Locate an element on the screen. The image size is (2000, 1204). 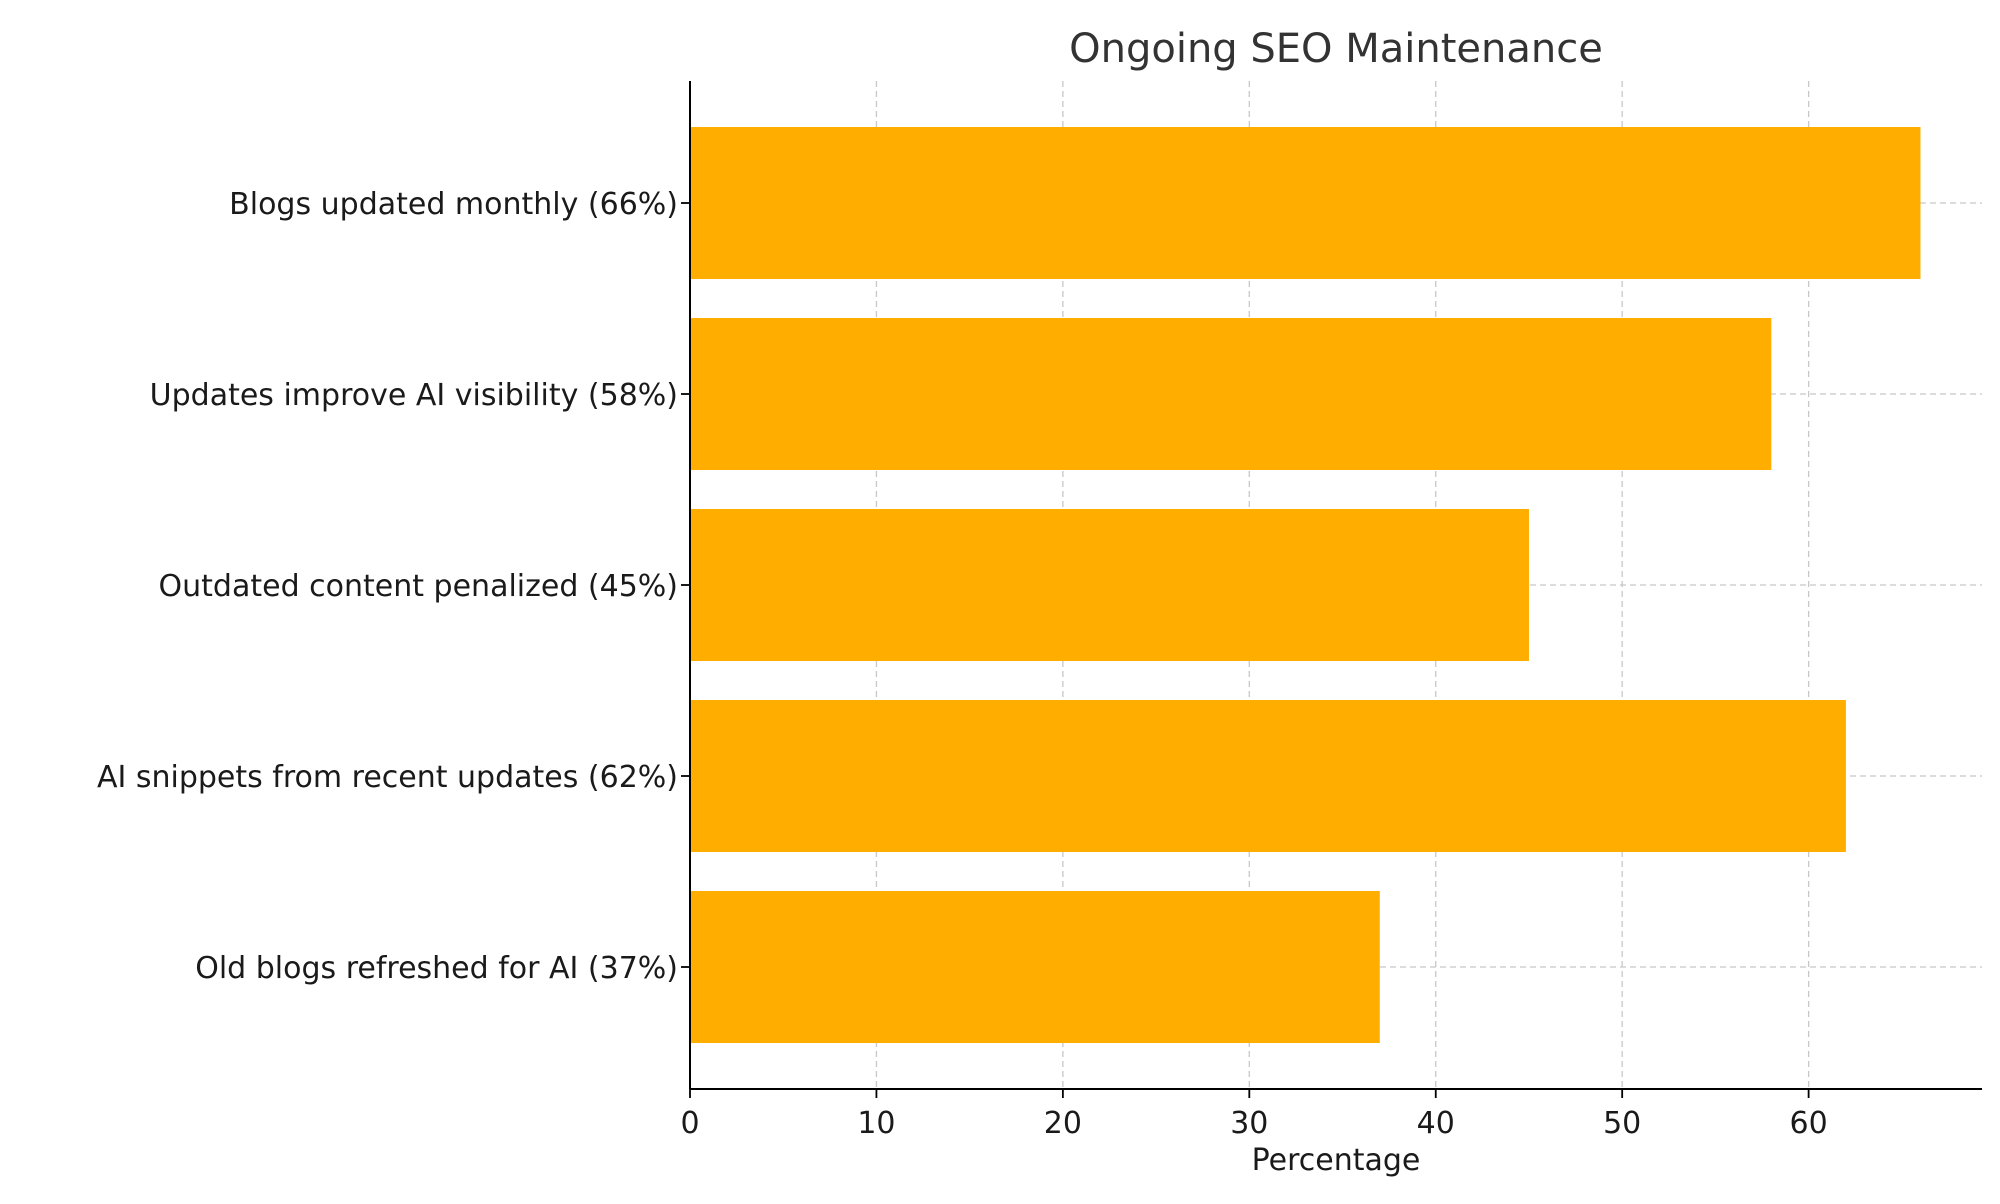
x-axis-label: Percentage is located at coordinates (1336, 1160).